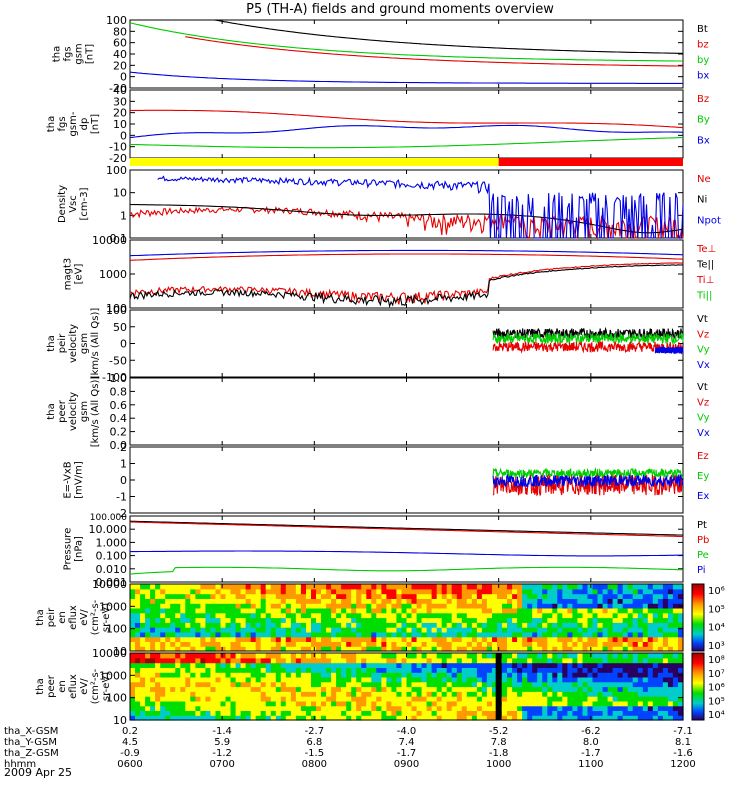  Describe the element at coordinates (698, 686) in the screenshot. I see `colorbar` at that location.